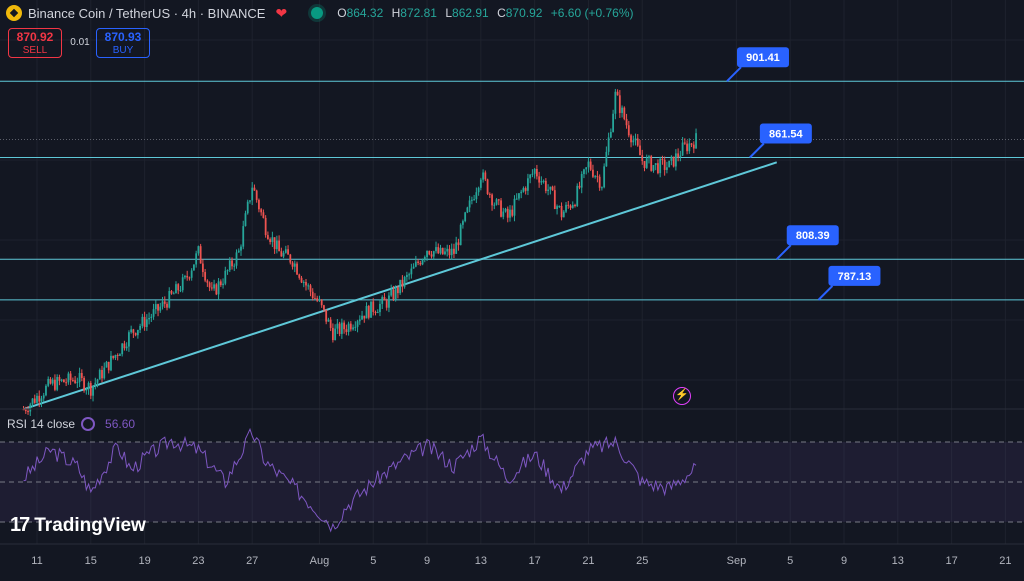  I want to click on level-label-text: 901.41, so click(763, 58).